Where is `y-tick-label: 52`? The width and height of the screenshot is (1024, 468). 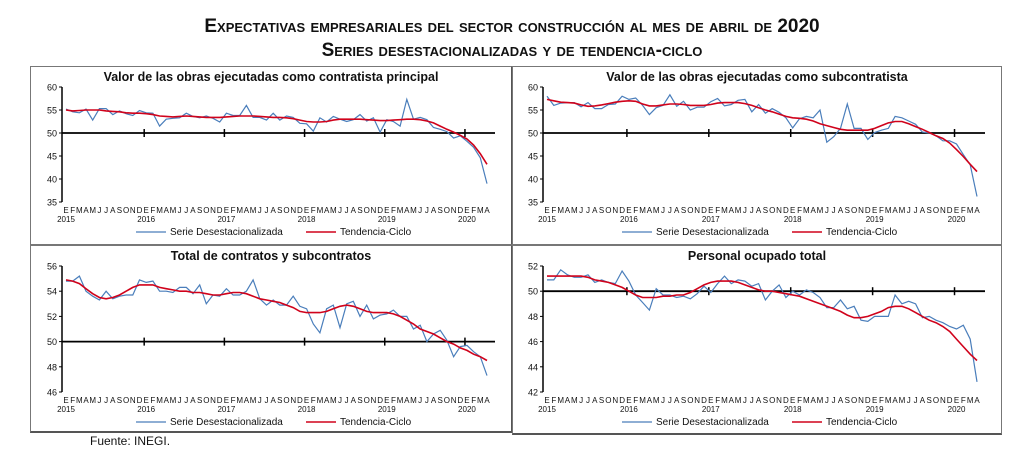 y-tick-label: 52 is located at coordinates (52, 317).